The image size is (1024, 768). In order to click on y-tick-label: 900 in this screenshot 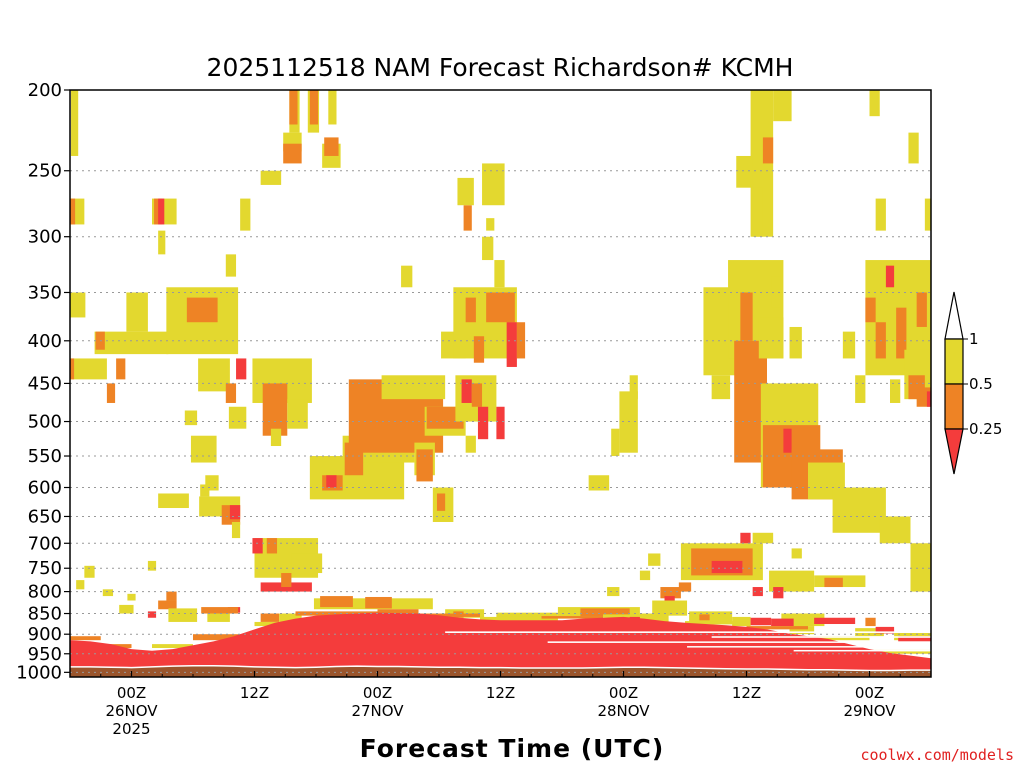, I will do `click(45, 634)`.